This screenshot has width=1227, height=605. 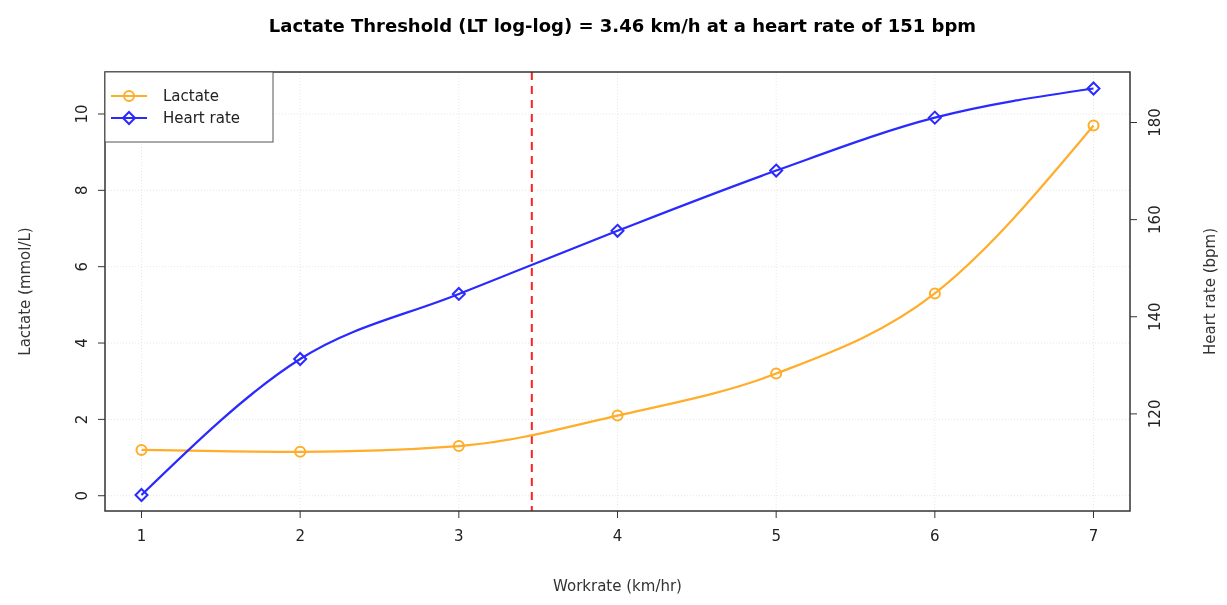 What do you see at coordinates (191, 96) in the screenshot?
I see `legend-label: Lactate` at bounding box center [191, 96].